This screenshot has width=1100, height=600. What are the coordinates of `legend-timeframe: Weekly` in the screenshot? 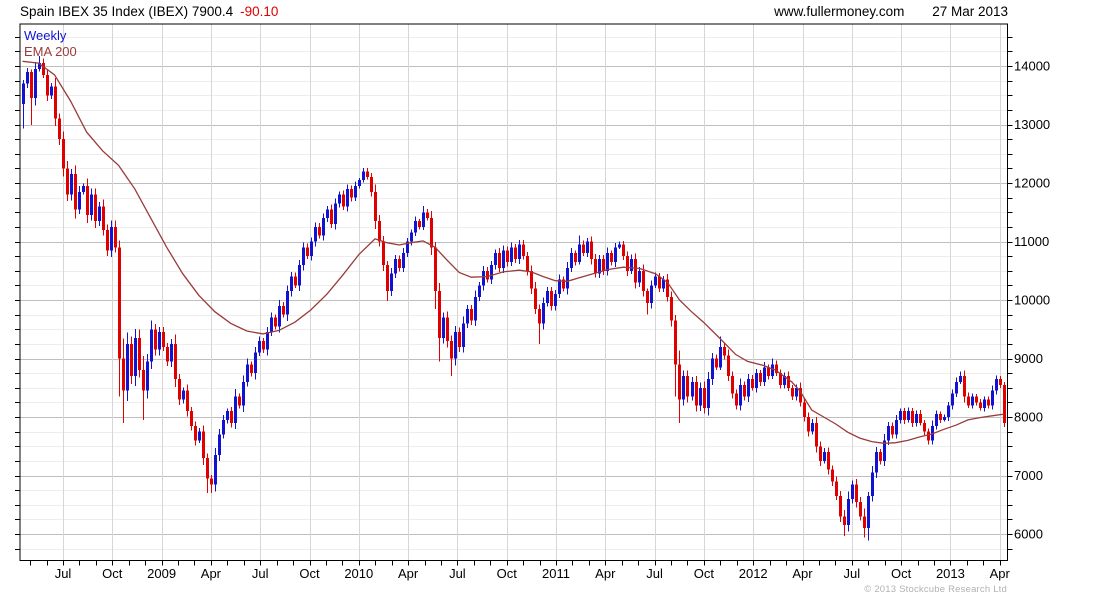 It's located at (45, 35).